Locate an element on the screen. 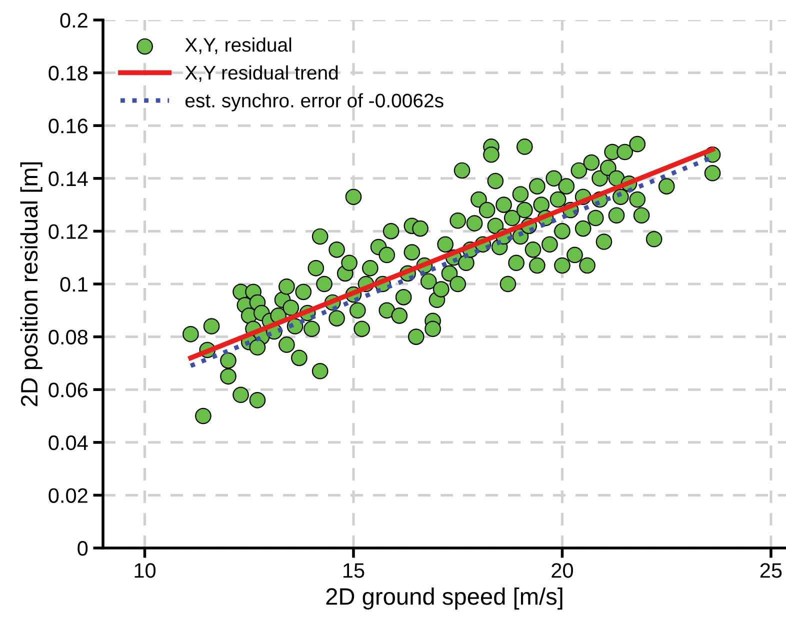 This screenshot has width=786, height=630. x-tick-label: 20 is located at coordinates (563, 570).